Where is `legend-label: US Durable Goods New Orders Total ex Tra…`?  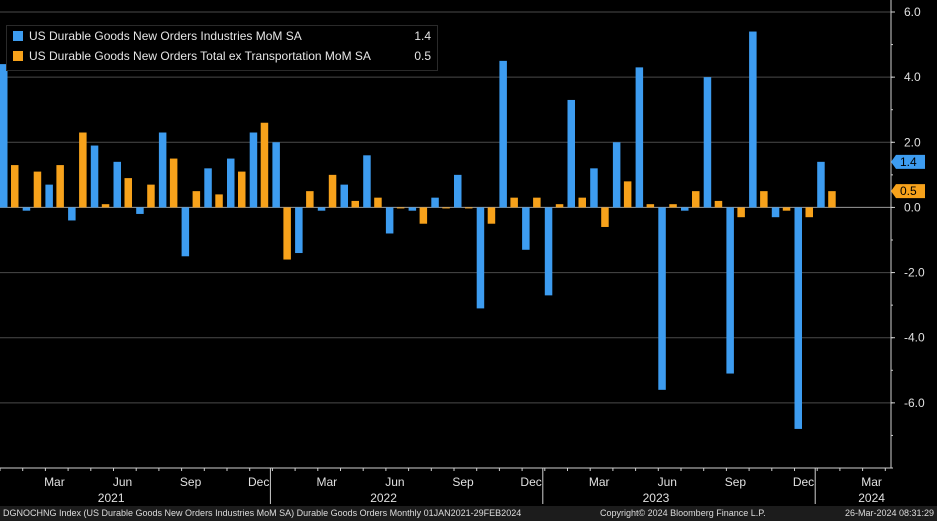 legend-label: US Durable Goods New Orders Total ex Tra… is located at coordinates (200, 56).